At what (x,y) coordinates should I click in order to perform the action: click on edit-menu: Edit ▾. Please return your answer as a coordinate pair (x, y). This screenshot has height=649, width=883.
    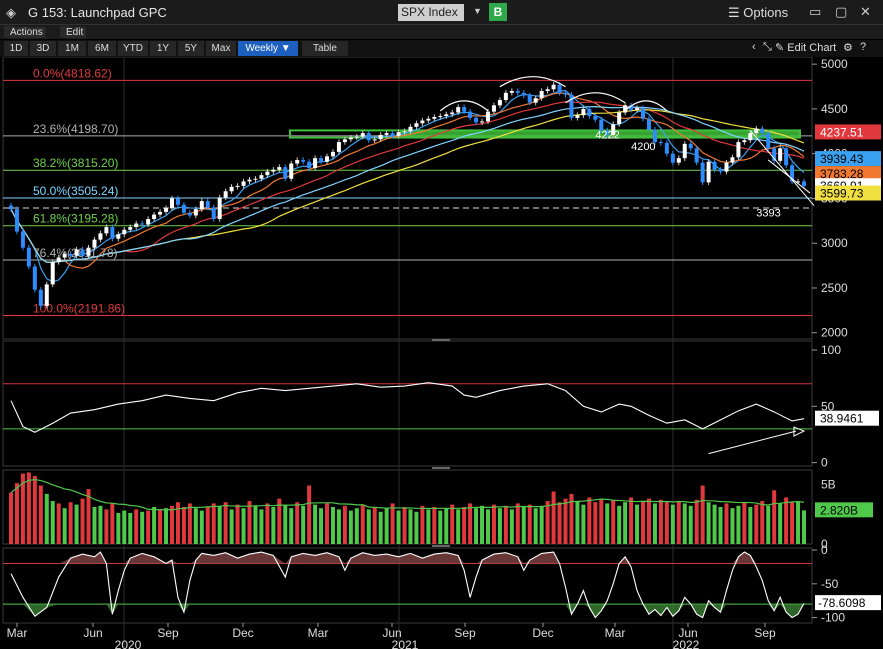
    Looking at the image, I should click on (73, 32).